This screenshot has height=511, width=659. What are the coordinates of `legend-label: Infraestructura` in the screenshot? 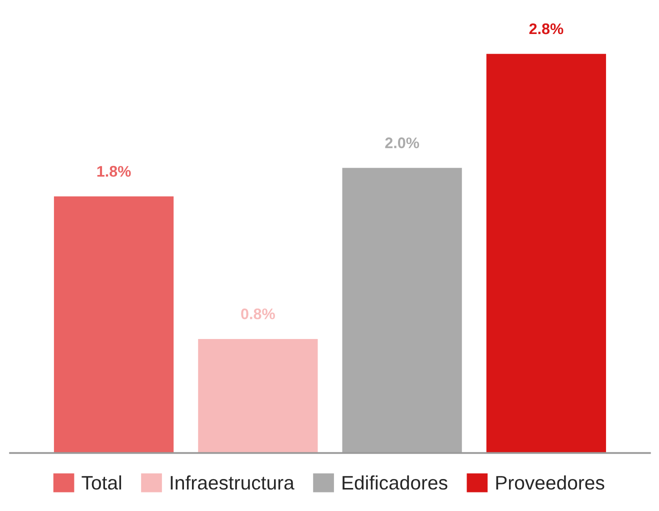 It's located at (232, 482).